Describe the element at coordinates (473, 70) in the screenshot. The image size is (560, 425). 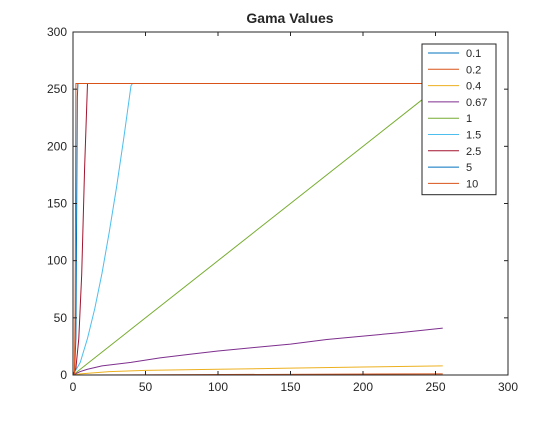
I see `legend-label: 0.2` at that location.